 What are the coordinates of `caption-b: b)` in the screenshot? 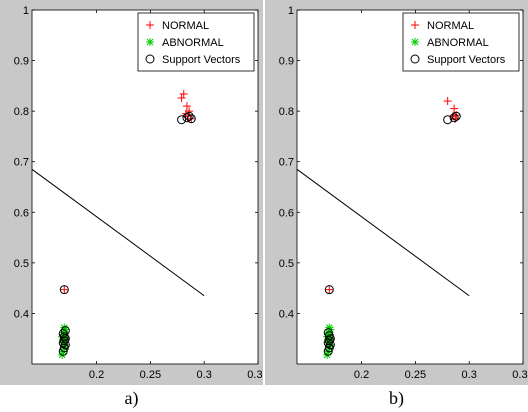 It's located at (396, 398).